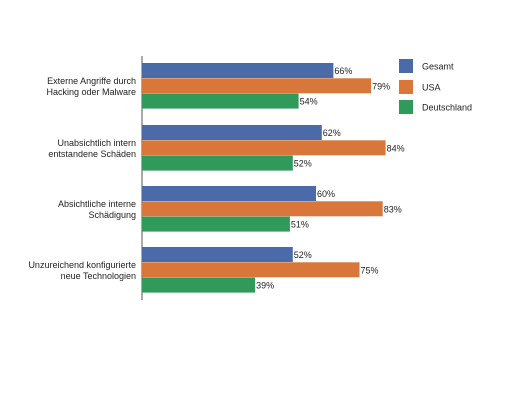 The width and height of the screenshot is (508, 400). What do you see at coordinates (112, 215) in the screenshot?
I see `category-label-line: Schädigung` at bounding box center [112, 215].